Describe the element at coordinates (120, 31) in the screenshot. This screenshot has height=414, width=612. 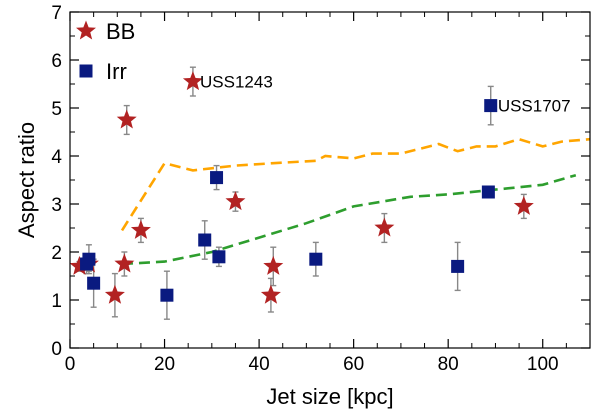
I see `legend-label: BB` at that location.